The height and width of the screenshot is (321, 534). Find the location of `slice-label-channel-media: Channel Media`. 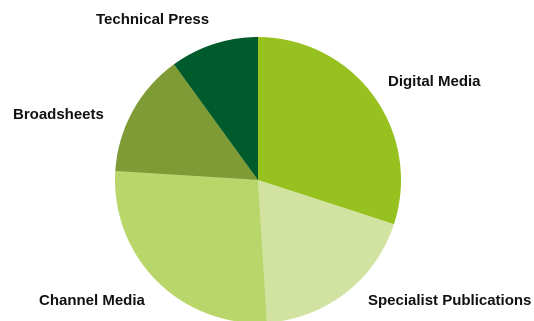

slice-label-channel-media: Channel Media is located at coordinates (92, 300).